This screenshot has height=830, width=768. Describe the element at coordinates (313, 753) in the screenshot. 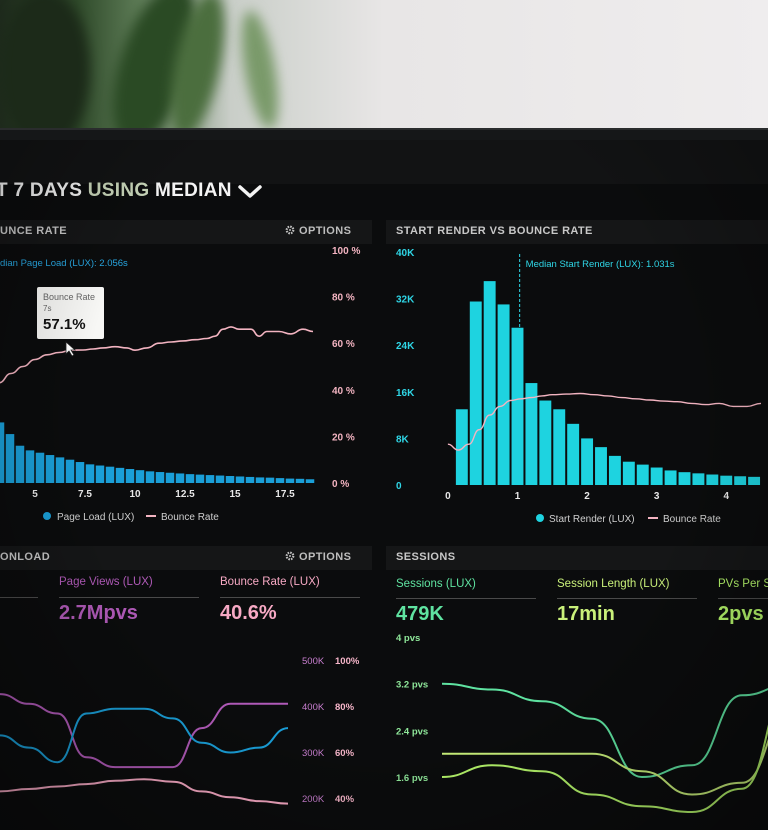

I see `y-tick-label: 300K` at that location.